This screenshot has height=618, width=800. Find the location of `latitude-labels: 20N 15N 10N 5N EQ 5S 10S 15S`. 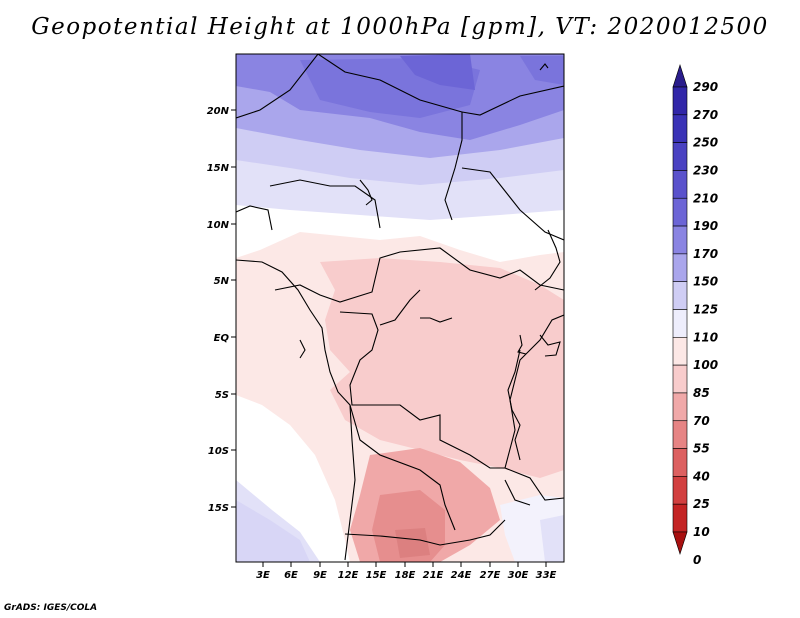

latitude-labels: 20N 15N 10N 5N EQ 5S 10S 15S is located at coordinates (218, 310).